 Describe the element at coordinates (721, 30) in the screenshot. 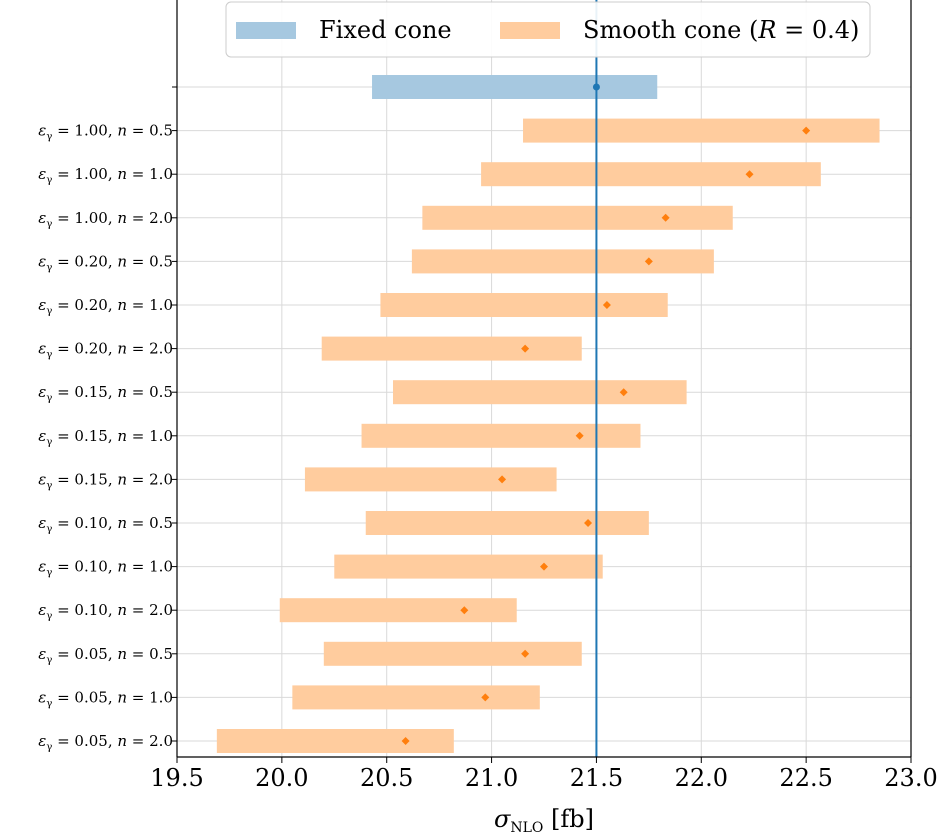

I see `legend-label-smooth: Smooth cone (R = 0.4)` at that location.